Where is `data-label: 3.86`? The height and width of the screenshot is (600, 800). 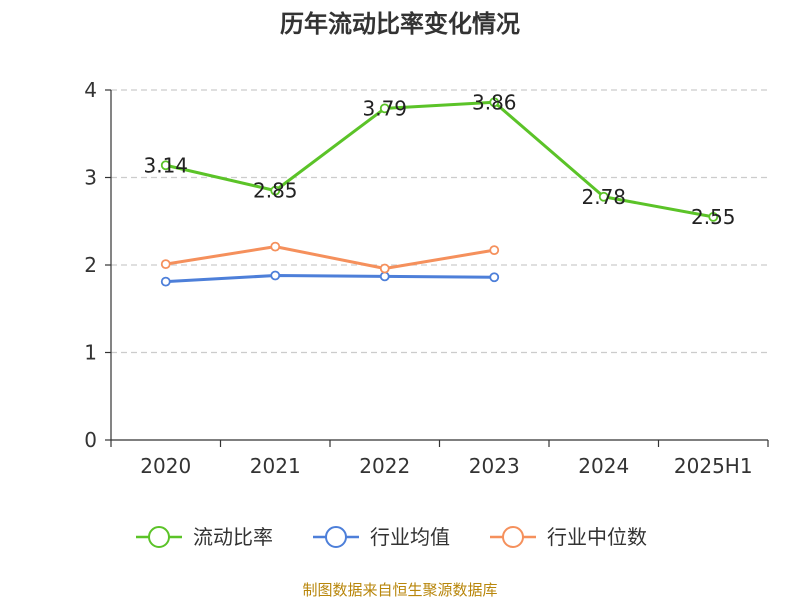 data-label: 3.86 is located at coordinates (494, 102).